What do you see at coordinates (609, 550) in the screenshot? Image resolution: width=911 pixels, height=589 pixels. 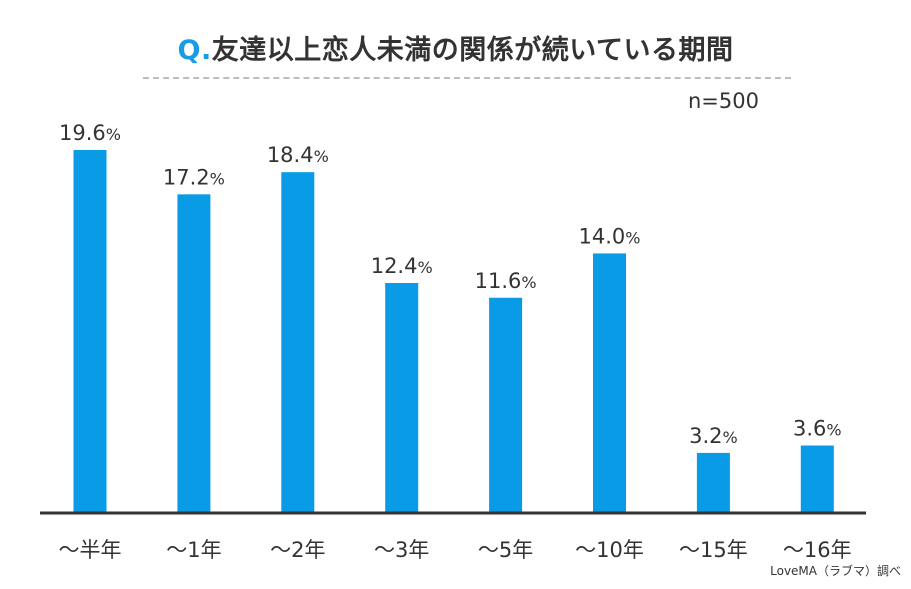 I see `category-label-5: ～10年` at bounding box center [609, 550].